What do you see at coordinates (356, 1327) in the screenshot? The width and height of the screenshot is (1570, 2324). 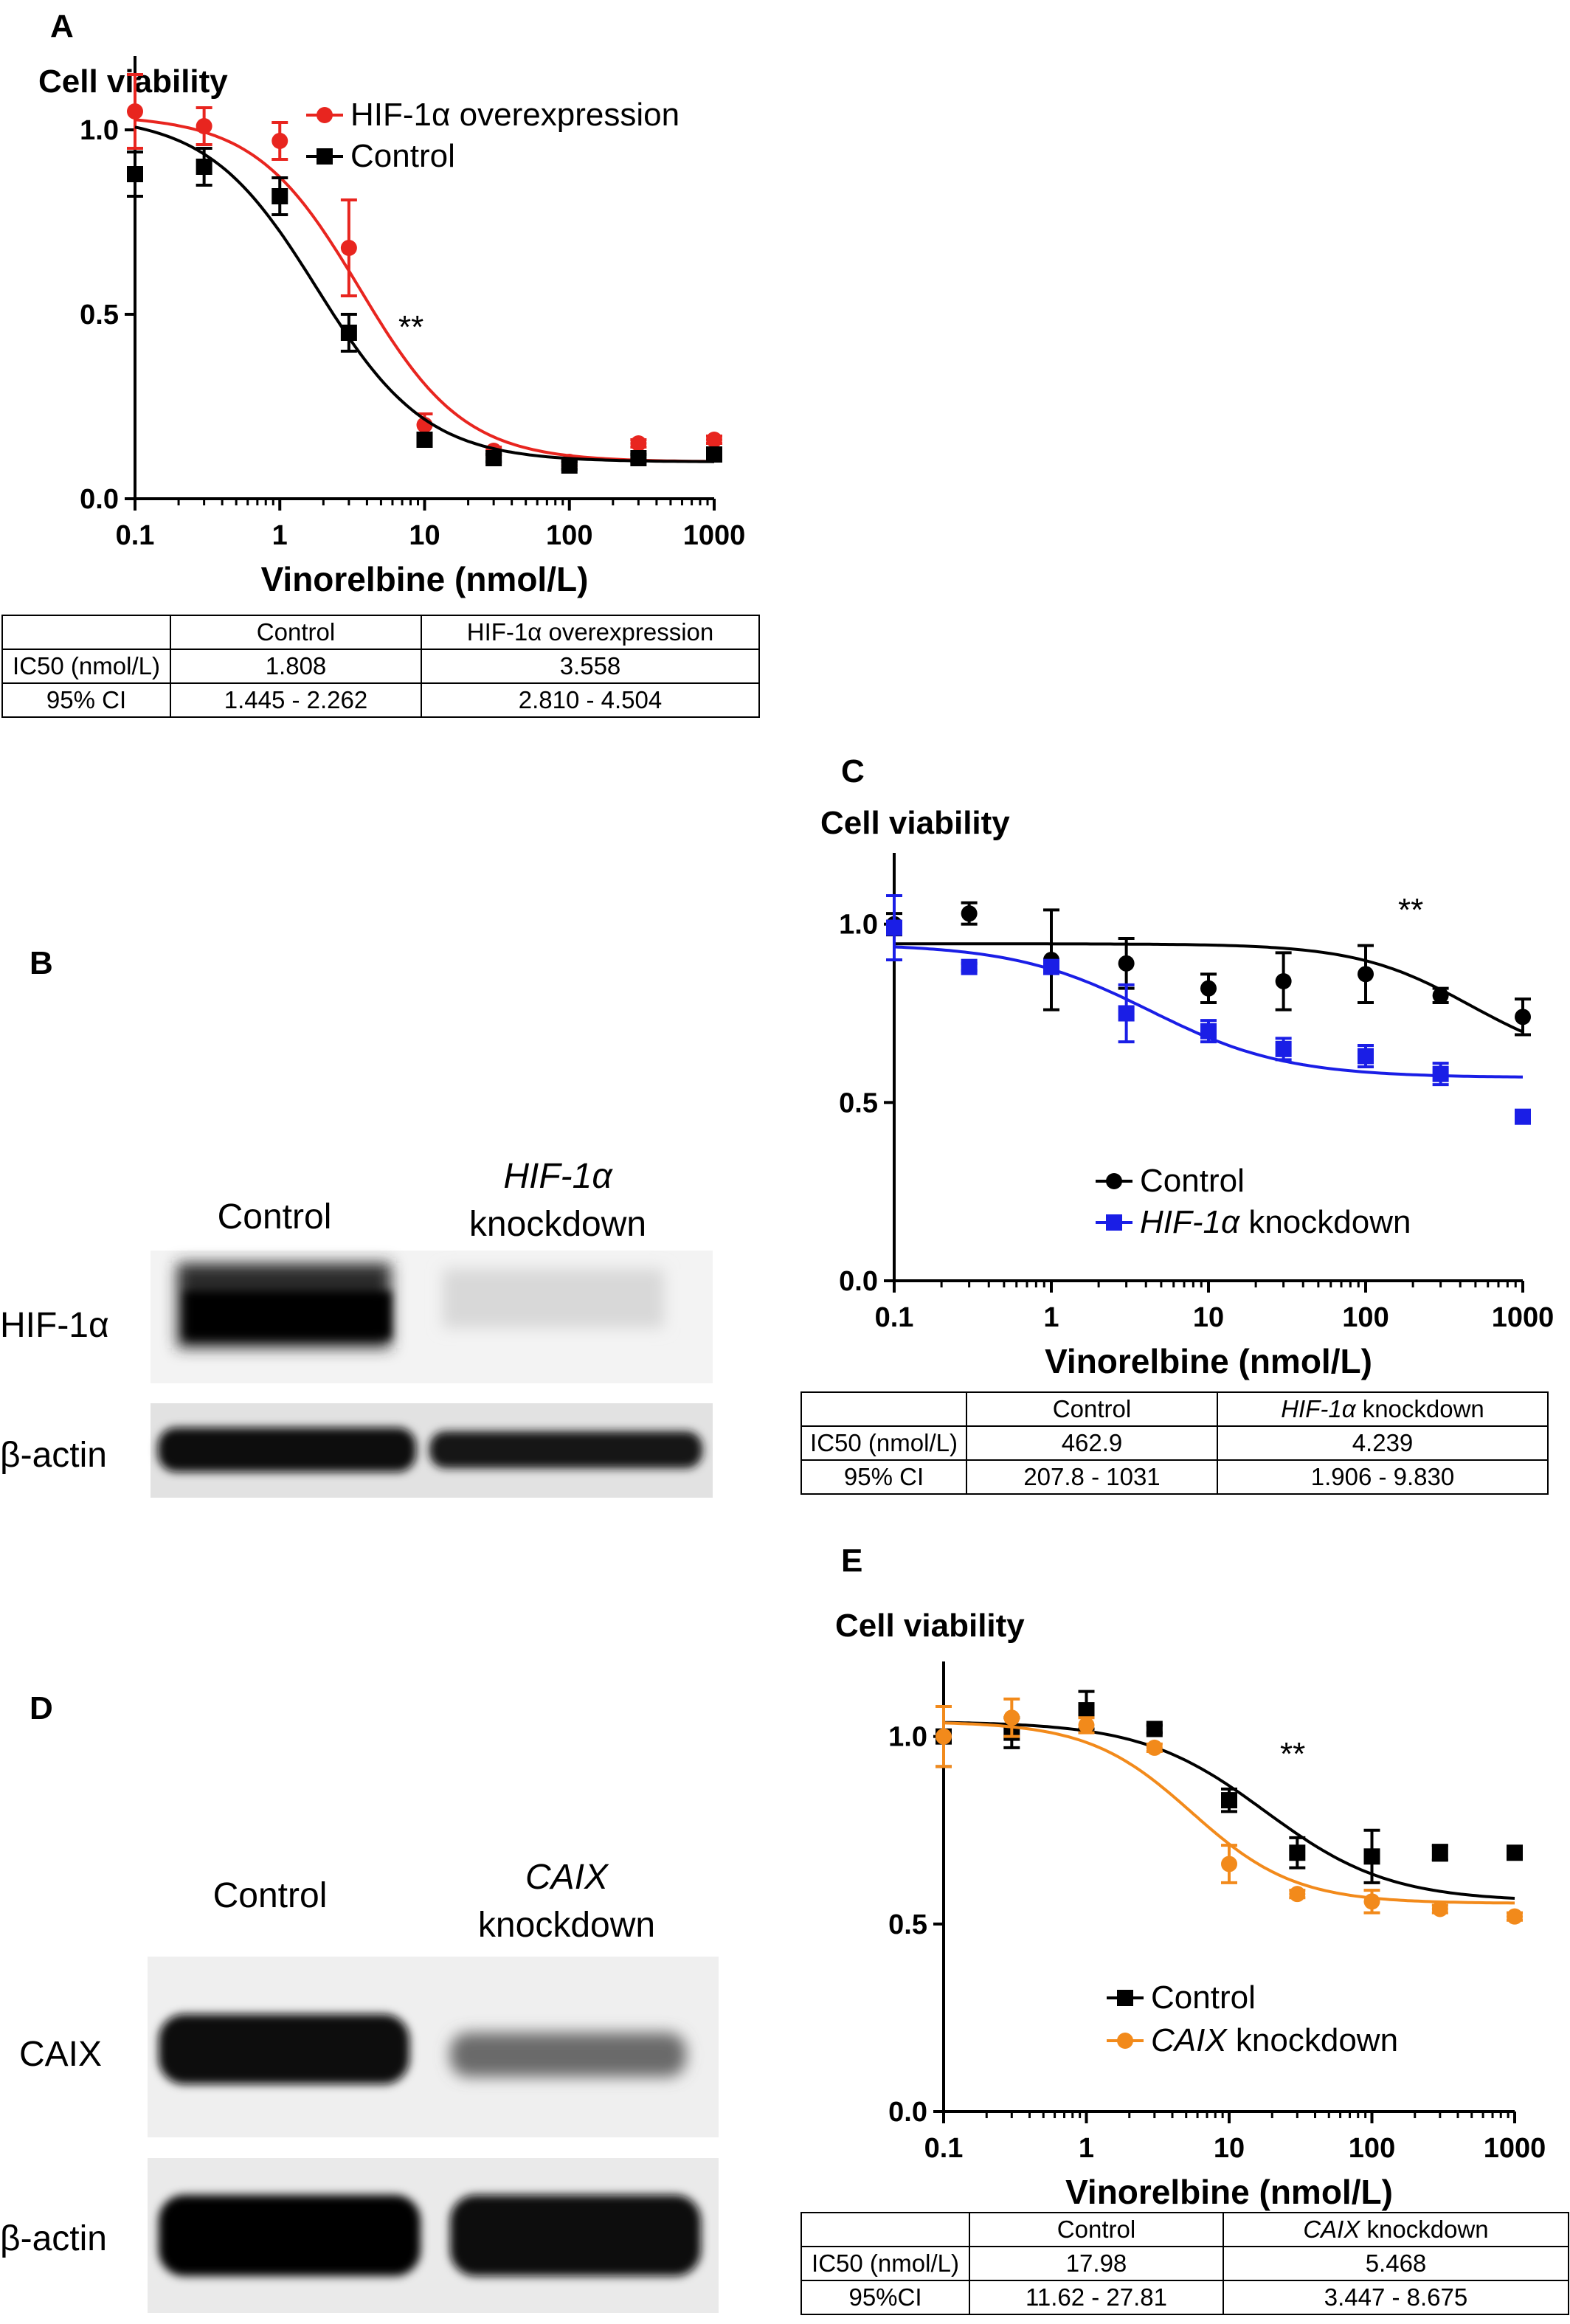 I see `western-blot-b: Control HIF-1α knockdown HIF-1α β-actin` at bounding box center [356, 1327].